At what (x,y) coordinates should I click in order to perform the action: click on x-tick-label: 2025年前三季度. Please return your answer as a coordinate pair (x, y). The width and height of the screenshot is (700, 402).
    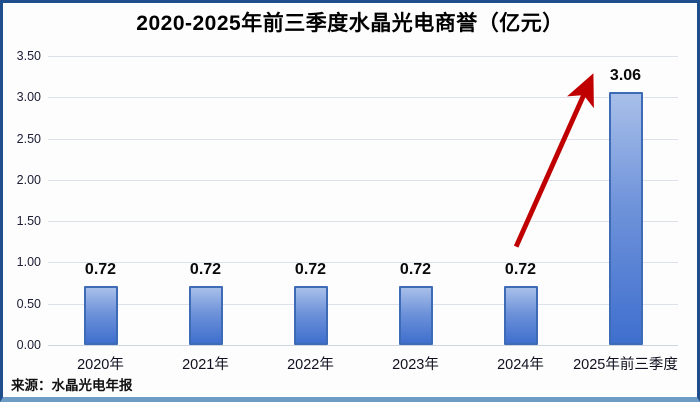
    Looking at the image, I should click on (625, 365).